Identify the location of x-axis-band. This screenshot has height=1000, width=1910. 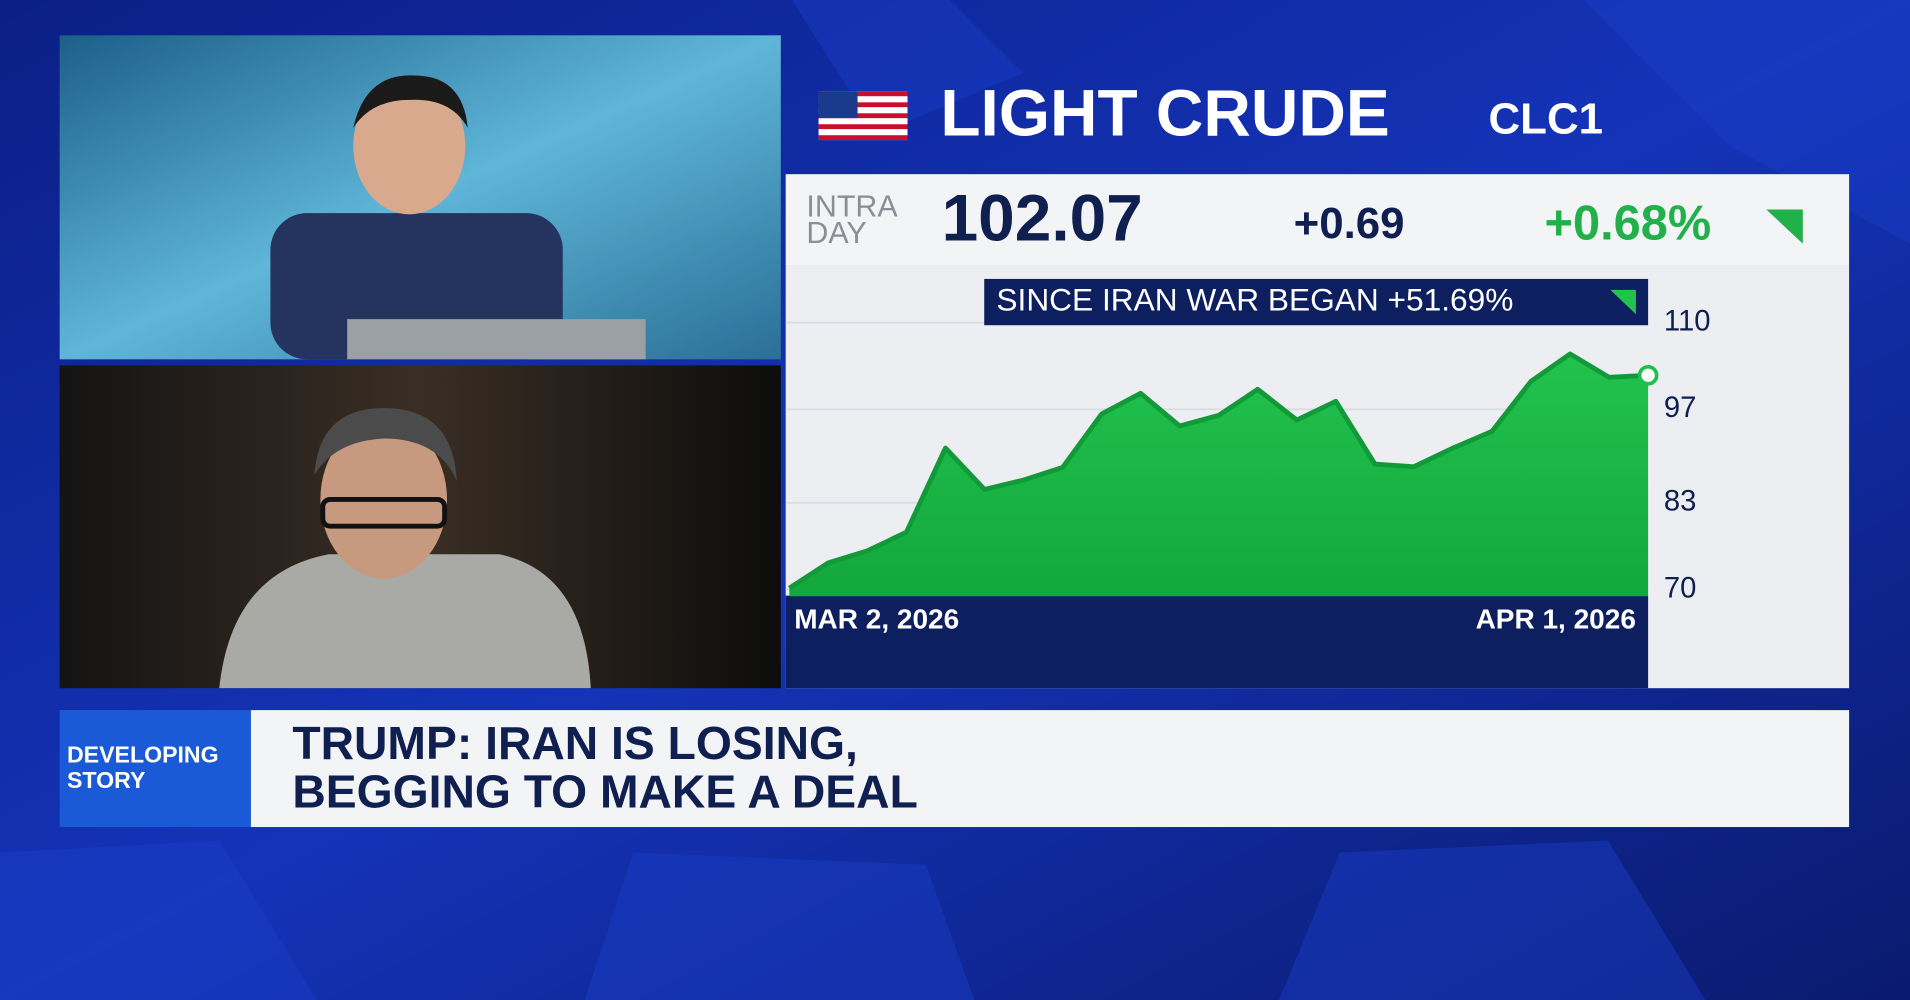
(1217, 642).